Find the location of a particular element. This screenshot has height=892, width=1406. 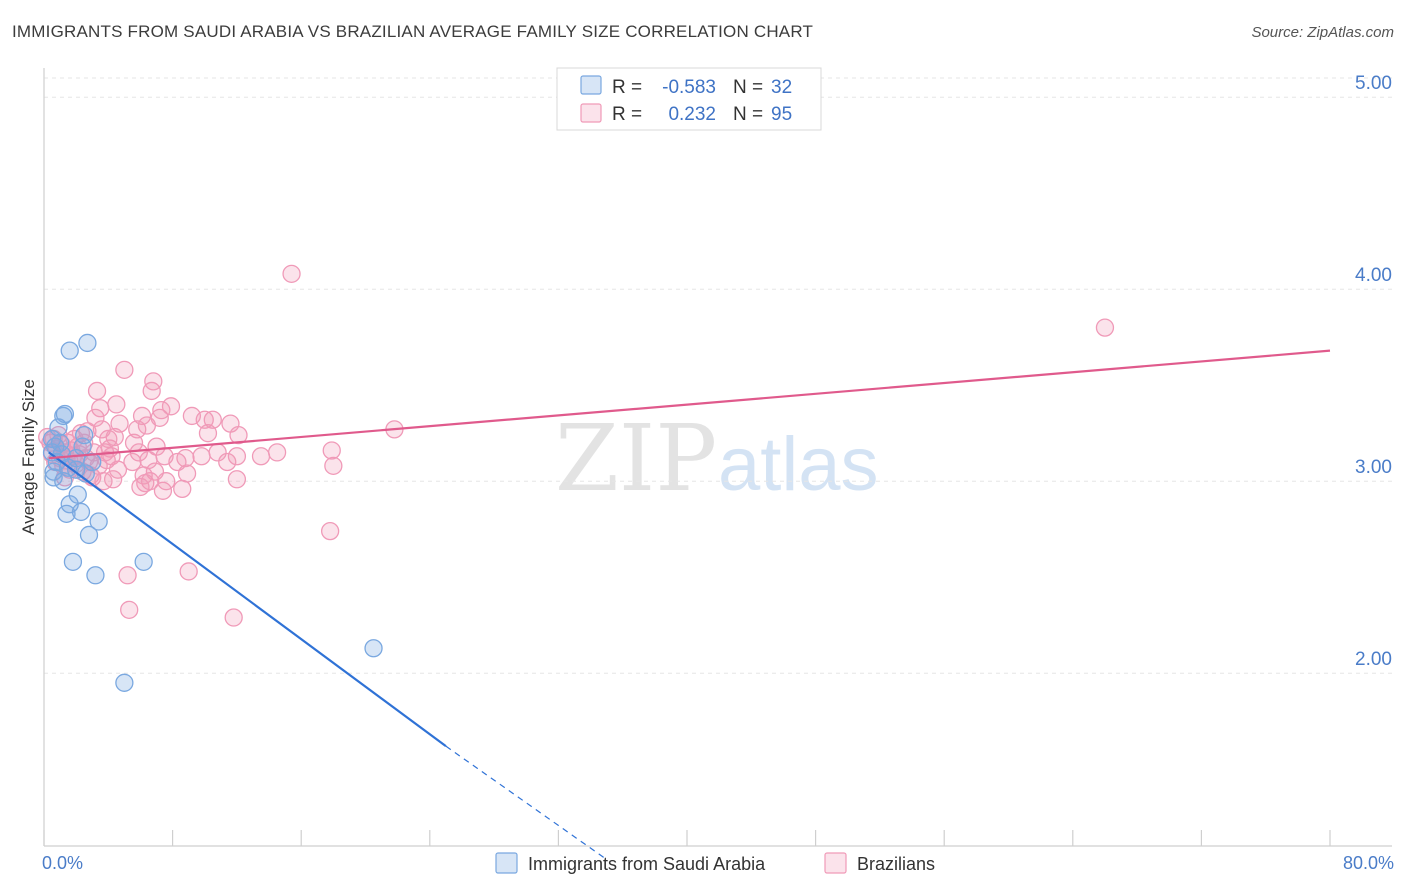

series-legend: Immigrants from Saudi Arabia Brazilians is located at coordinates (715, 863).